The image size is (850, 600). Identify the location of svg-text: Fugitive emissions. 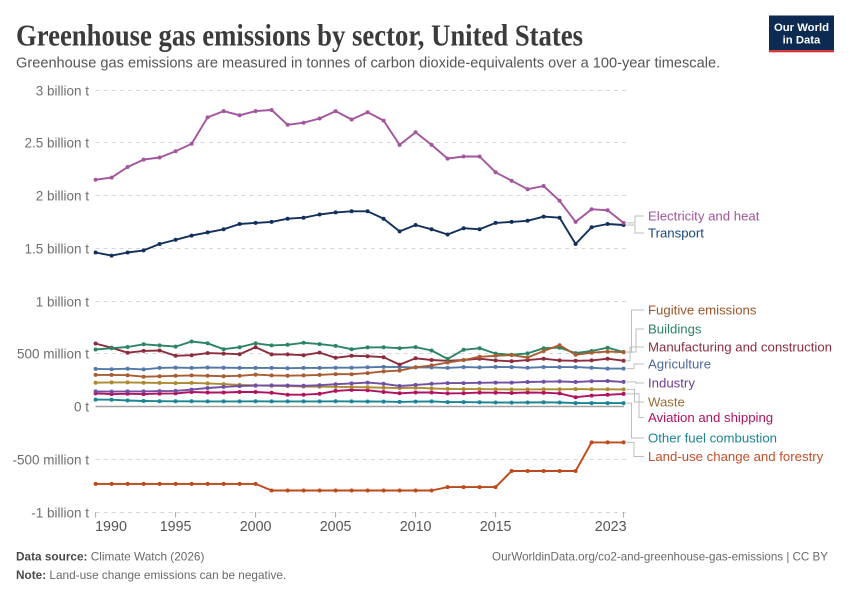
(702, 310).